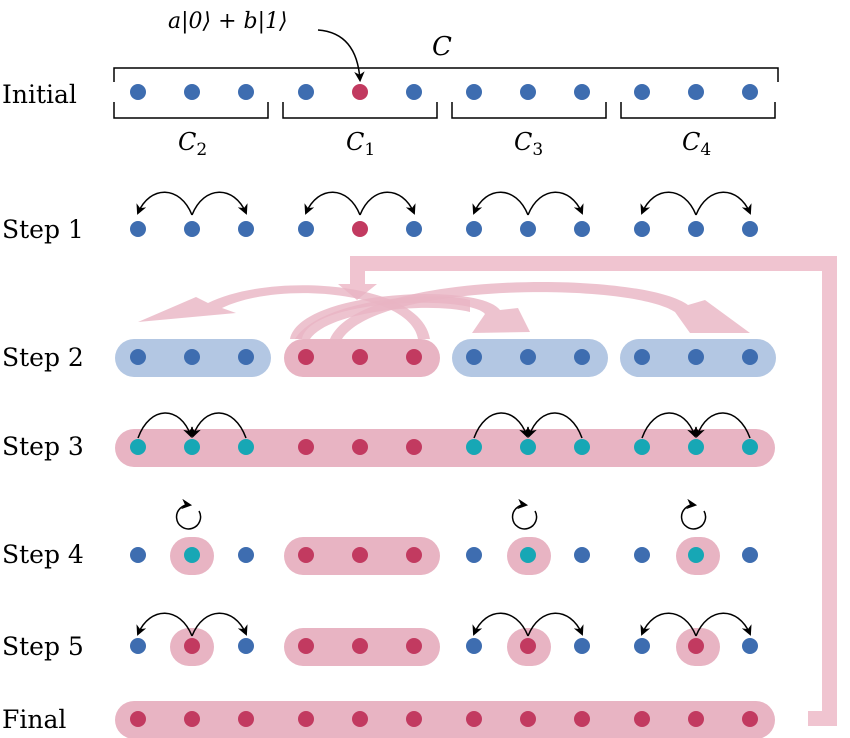 This screenshot has height=738, width=850. I want to click on brace-main-label: C, so click(442, 47).